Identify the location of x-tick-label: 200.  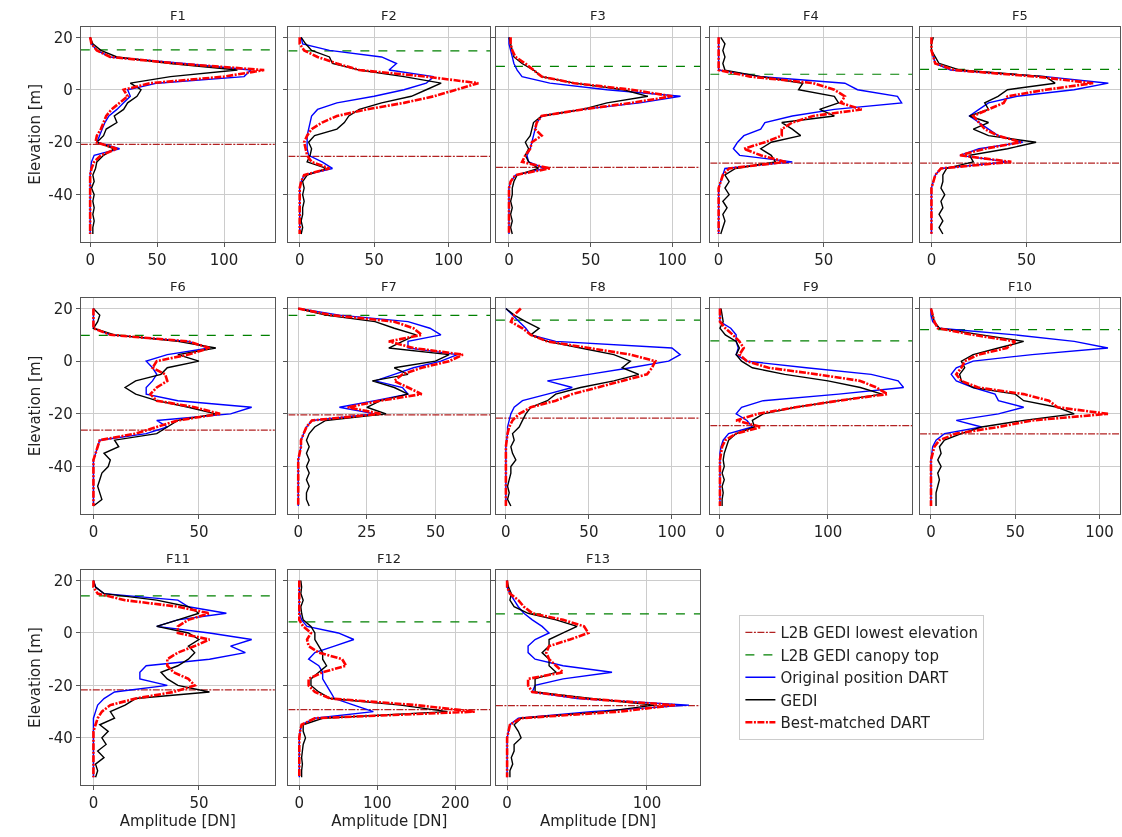
(455, 803).